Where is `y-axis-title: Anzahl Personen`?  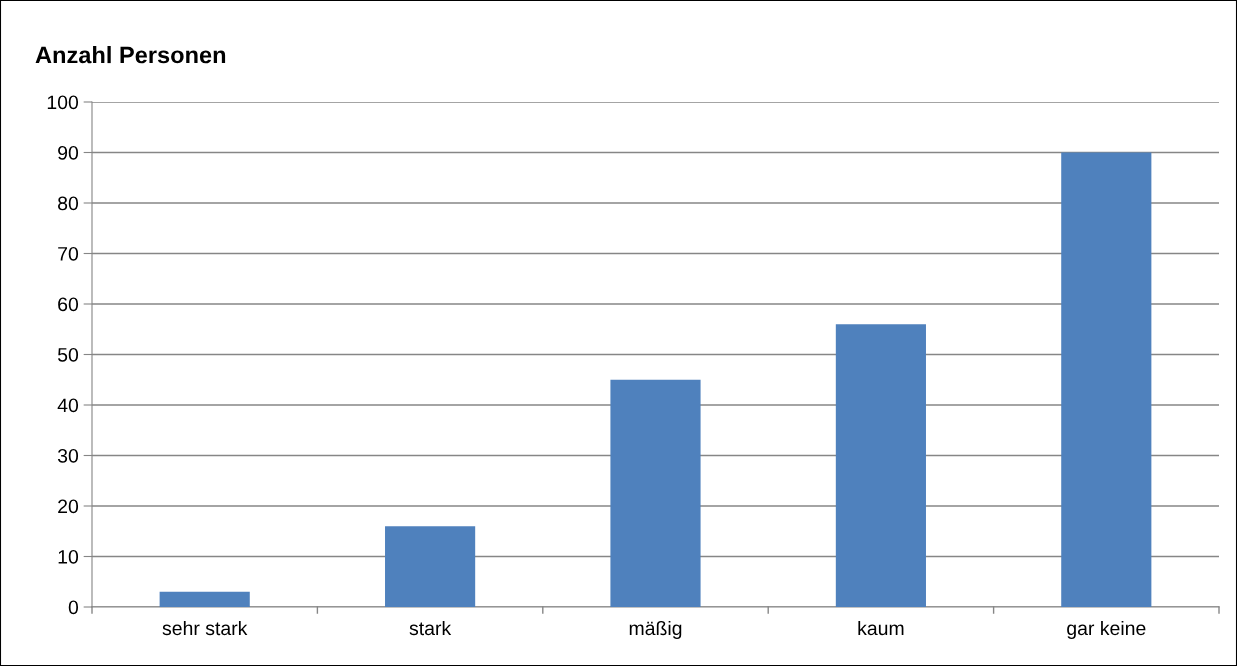
y-axis-title: Anzahl Personen is located at coordinates (130, 55).